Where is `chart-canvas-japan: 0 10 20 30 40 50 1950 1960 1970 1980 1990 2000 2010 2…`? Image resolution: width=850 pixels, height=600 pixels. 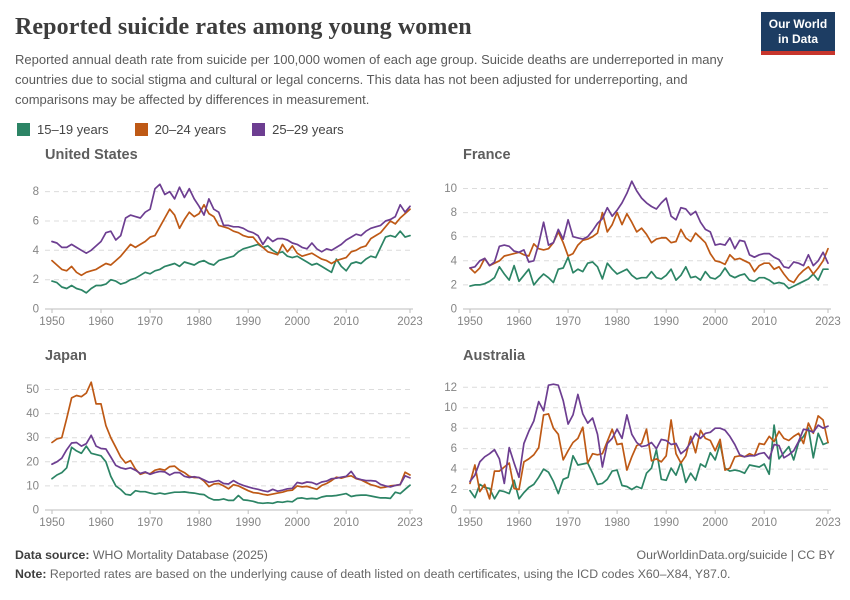
chart-canvas-japan: 0 10 20 30 40 50 1950 1960 1970 1980 1990 2000 2010 2… is located at coordinates (224, 455).